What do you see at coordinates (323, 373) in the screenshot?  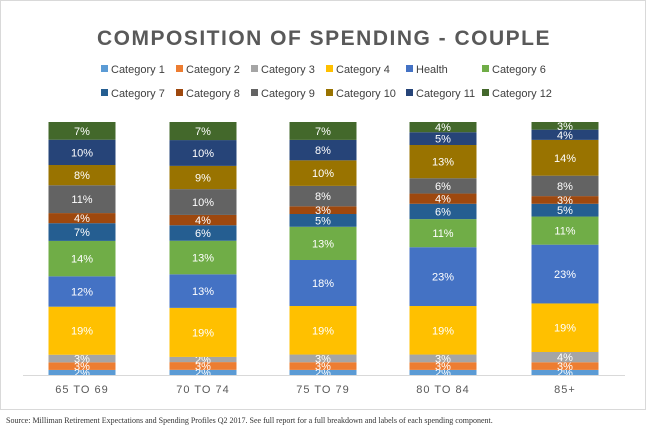 I see `data-label-75-to-79-category-1: 2%` at bounding box center [323, 373].